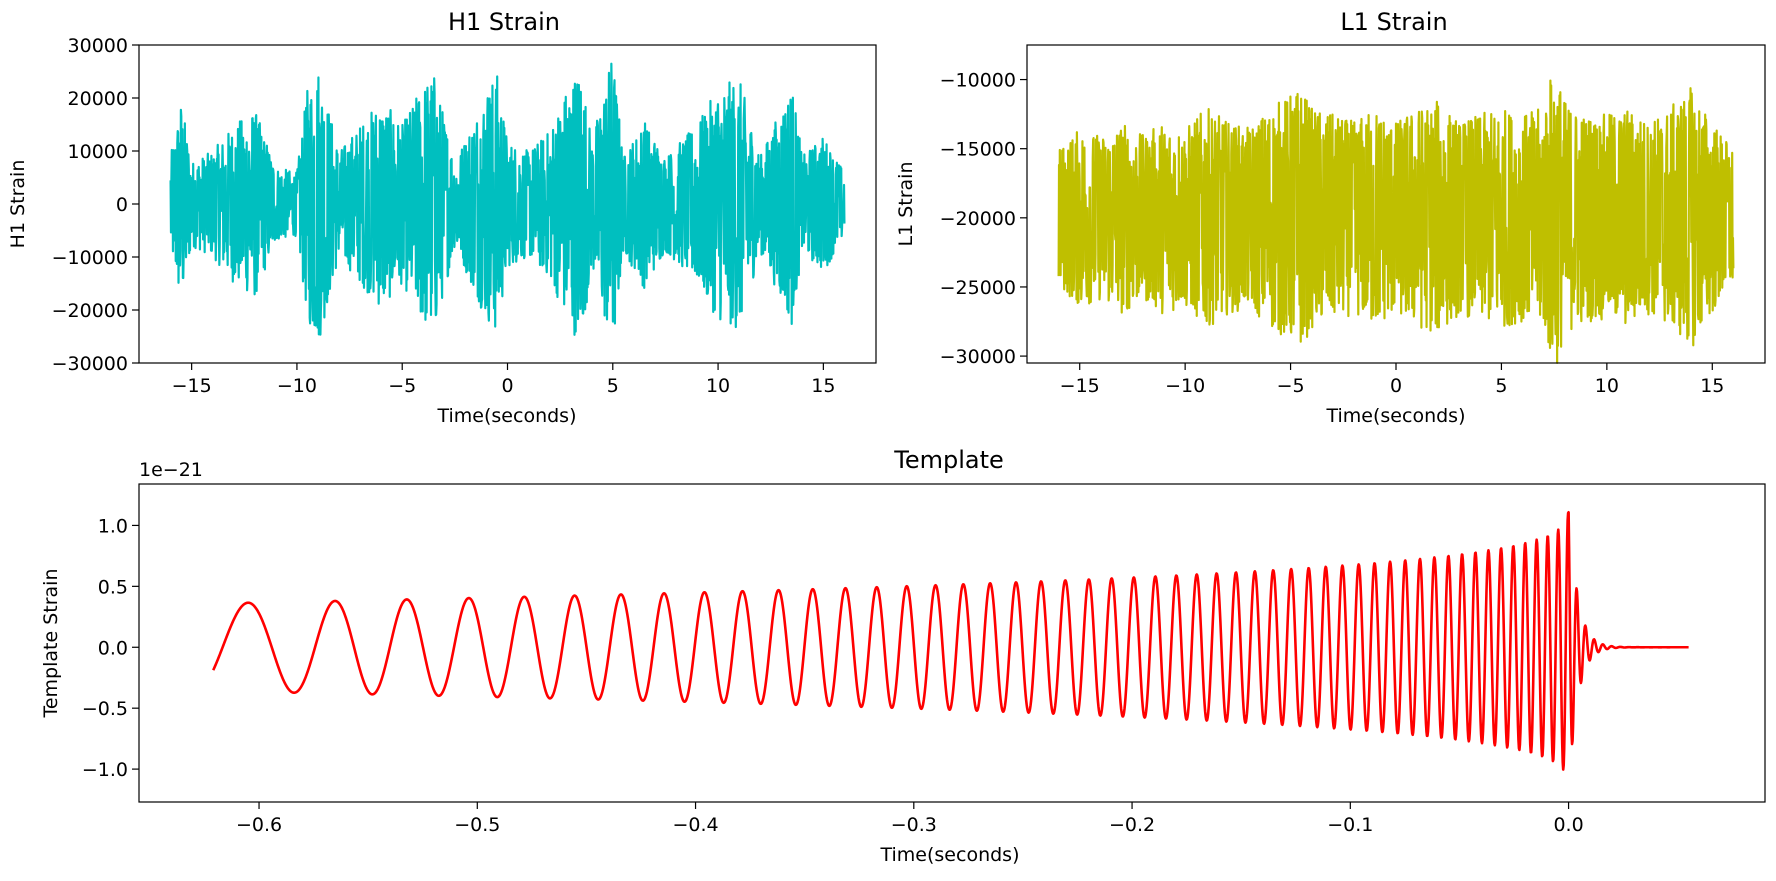  What do you see at coordinates (1350, 825) in the screenshot?
I see `x-tick-label: −0.1` at bounding box center [1350, 825].